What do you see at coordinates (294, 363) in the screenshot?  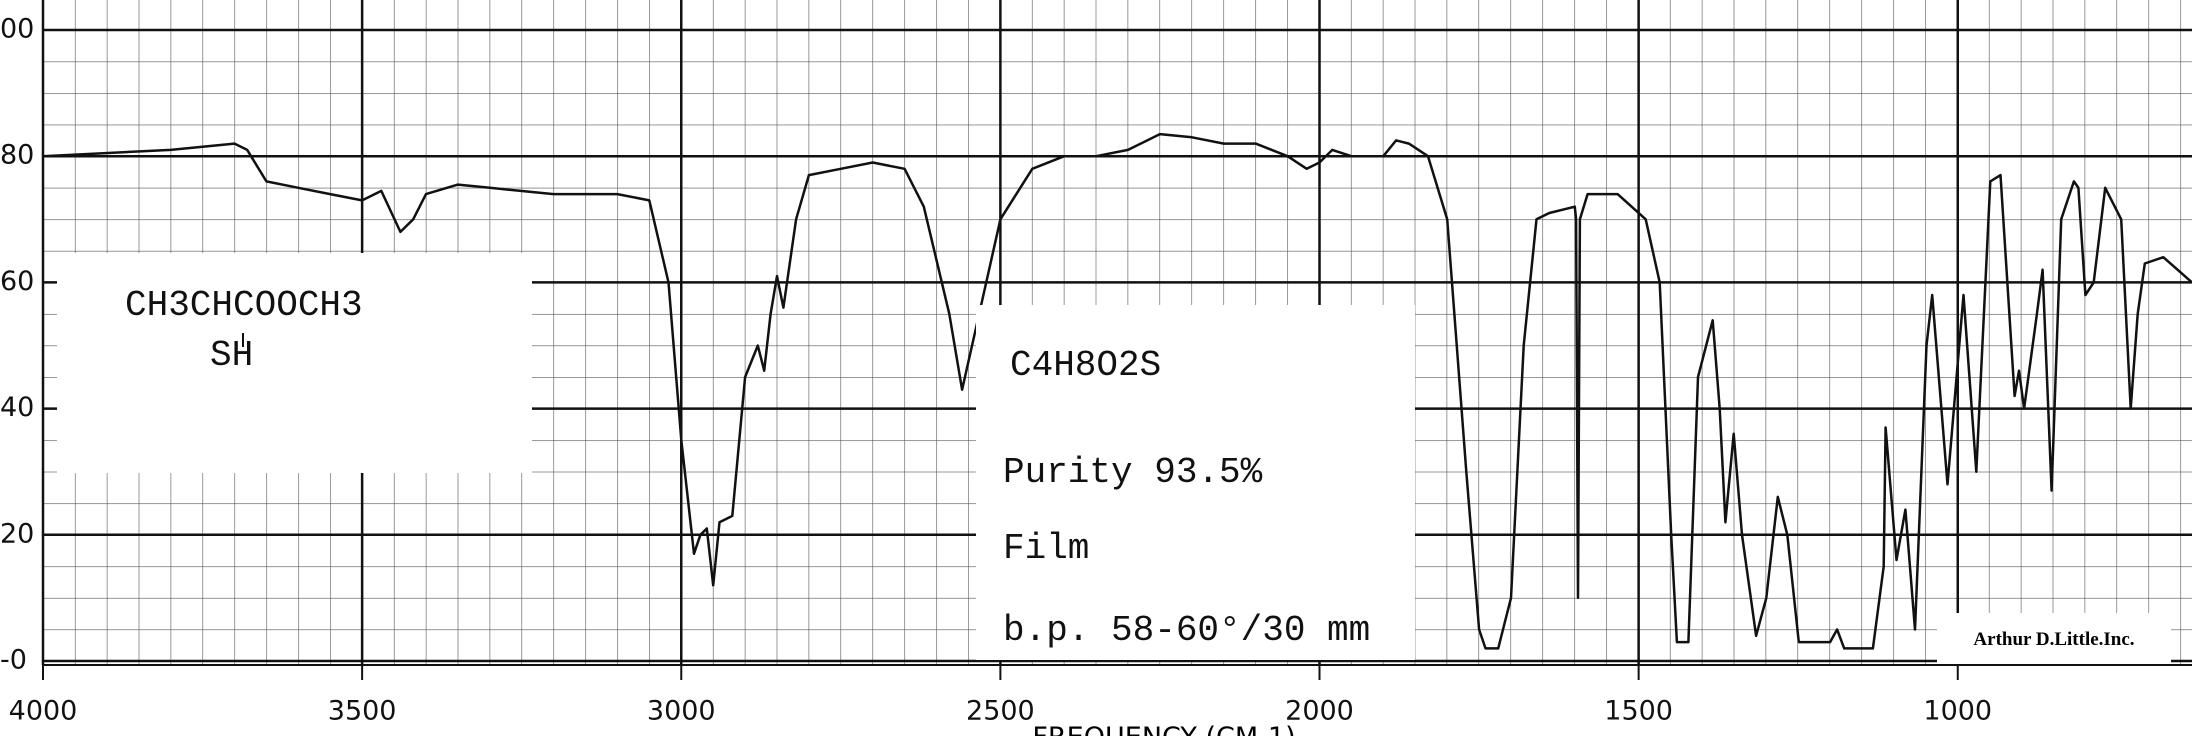 I see `structure-box` at bounding box center [294, 363].